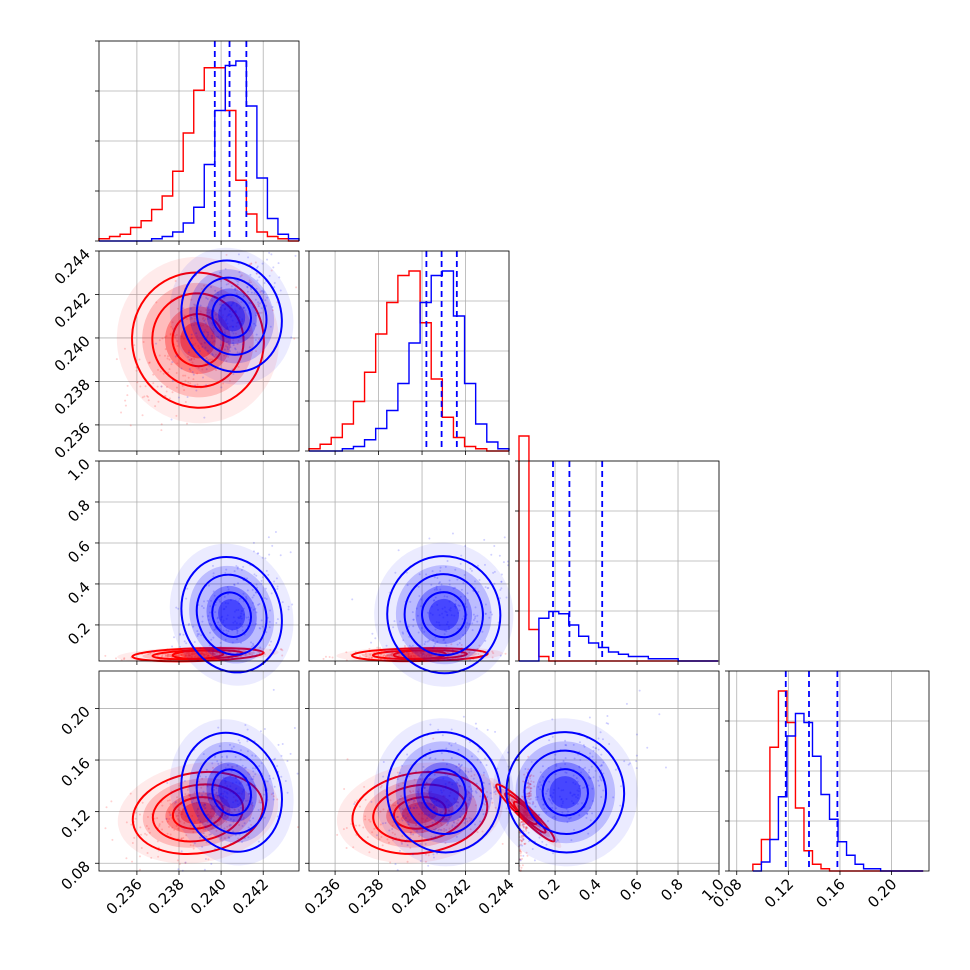 The width and height of the screenshot is (970, 970). I want to click on x-tick-label: 0.4, so click(590, 890).